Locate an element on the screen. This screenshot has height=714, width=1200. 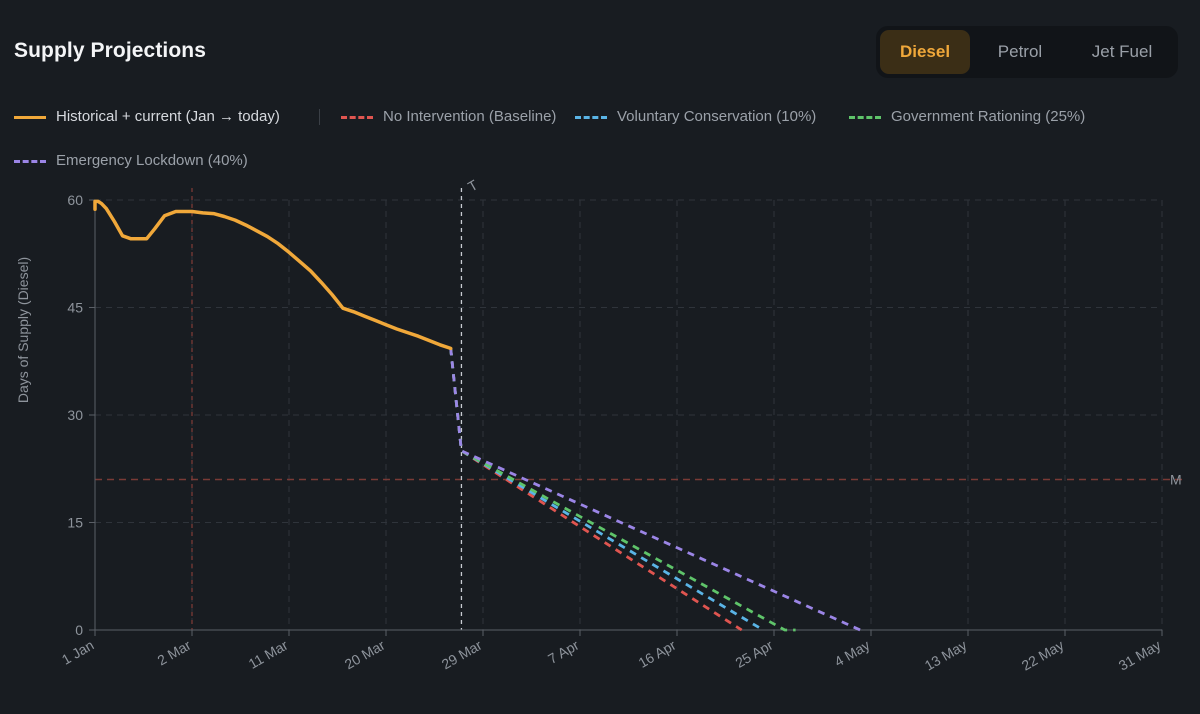
fuel-tabs: Diesel Petrol Jet Fuel is located at coordinates (1027, 52).